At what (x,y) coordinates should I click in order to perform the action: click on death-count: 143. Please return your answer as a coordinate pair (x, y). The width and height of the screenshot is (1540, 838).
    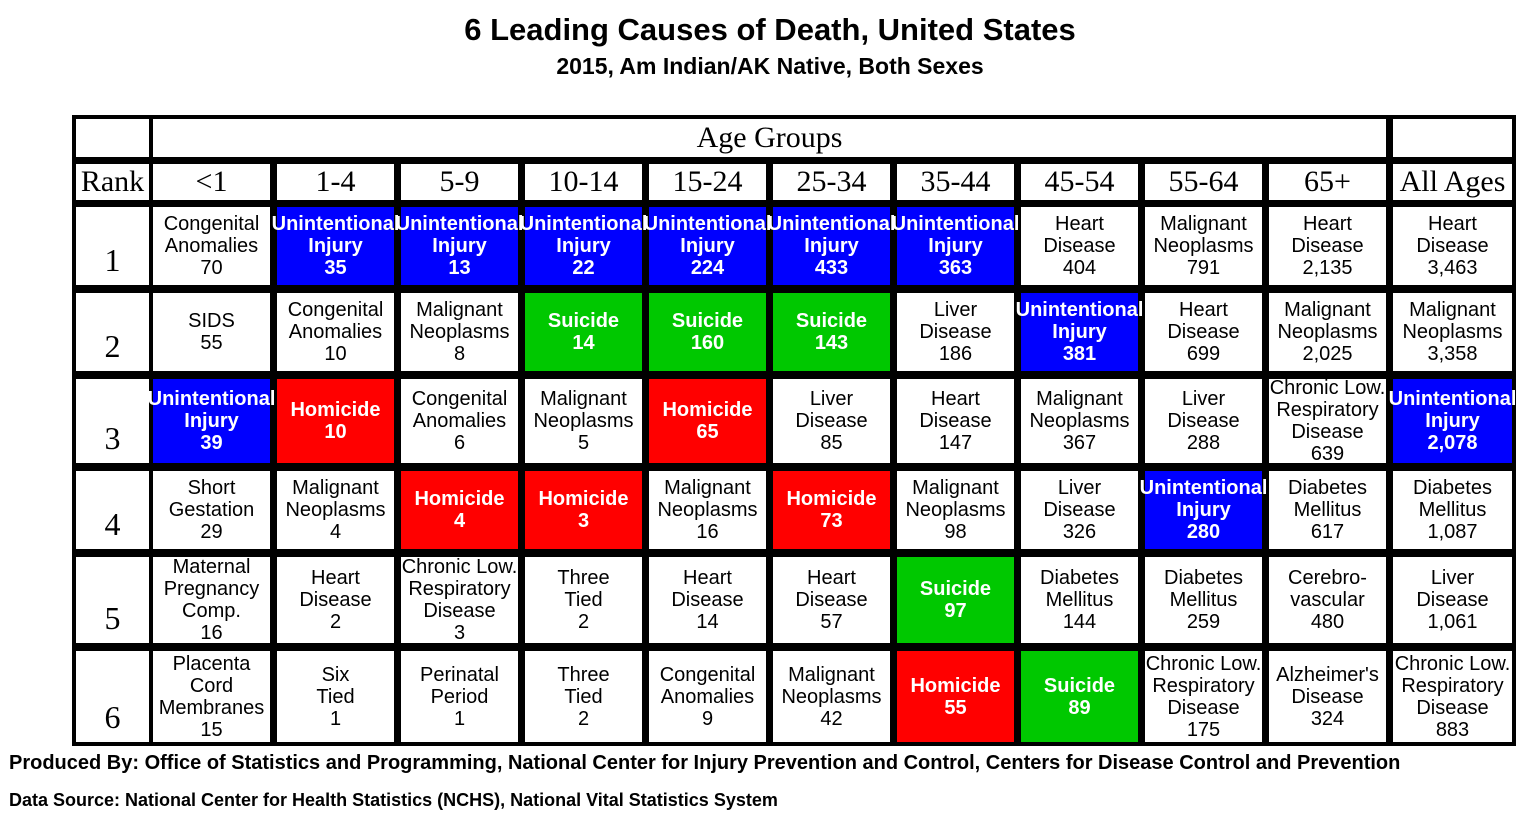
    Looking at the image, I should click on (831, 343).